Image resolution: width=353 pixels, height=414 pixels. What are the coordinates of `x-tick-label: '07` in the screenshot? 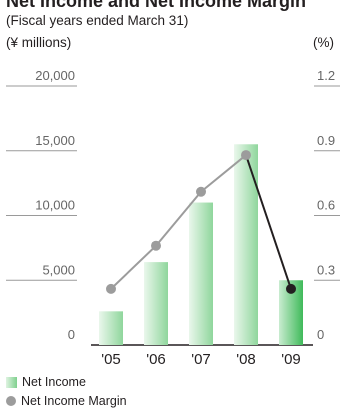 It's located at (201, 359).